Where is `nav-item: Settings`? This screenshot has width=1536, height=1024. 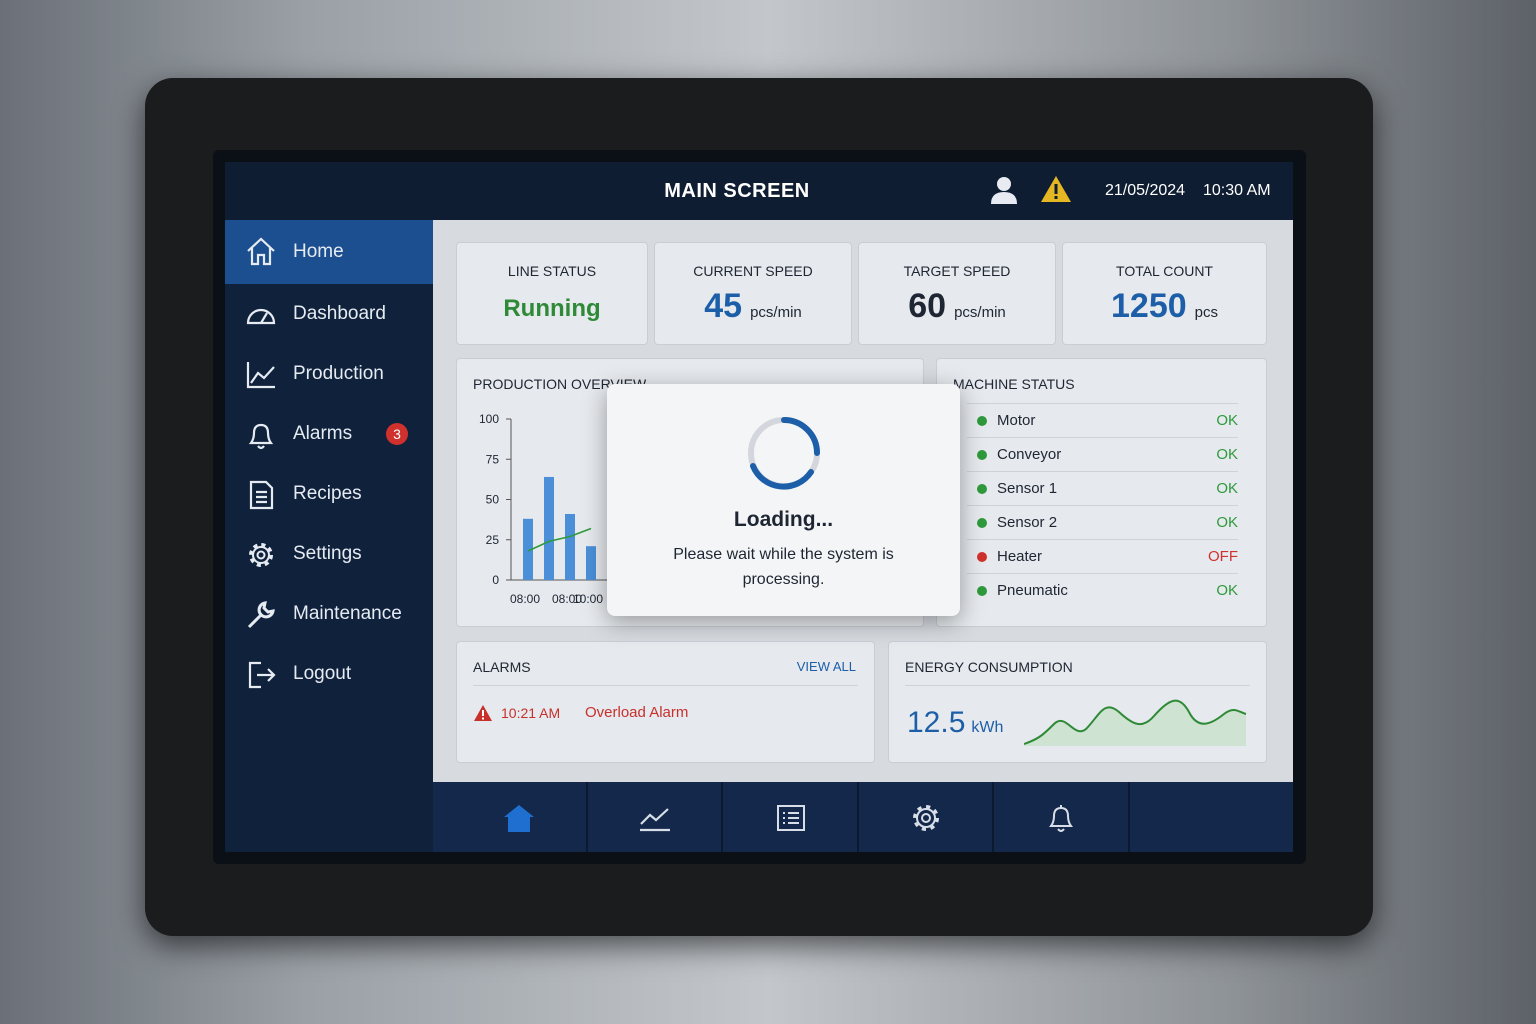
nav-item: Settings is located at coordinates (329, 554).